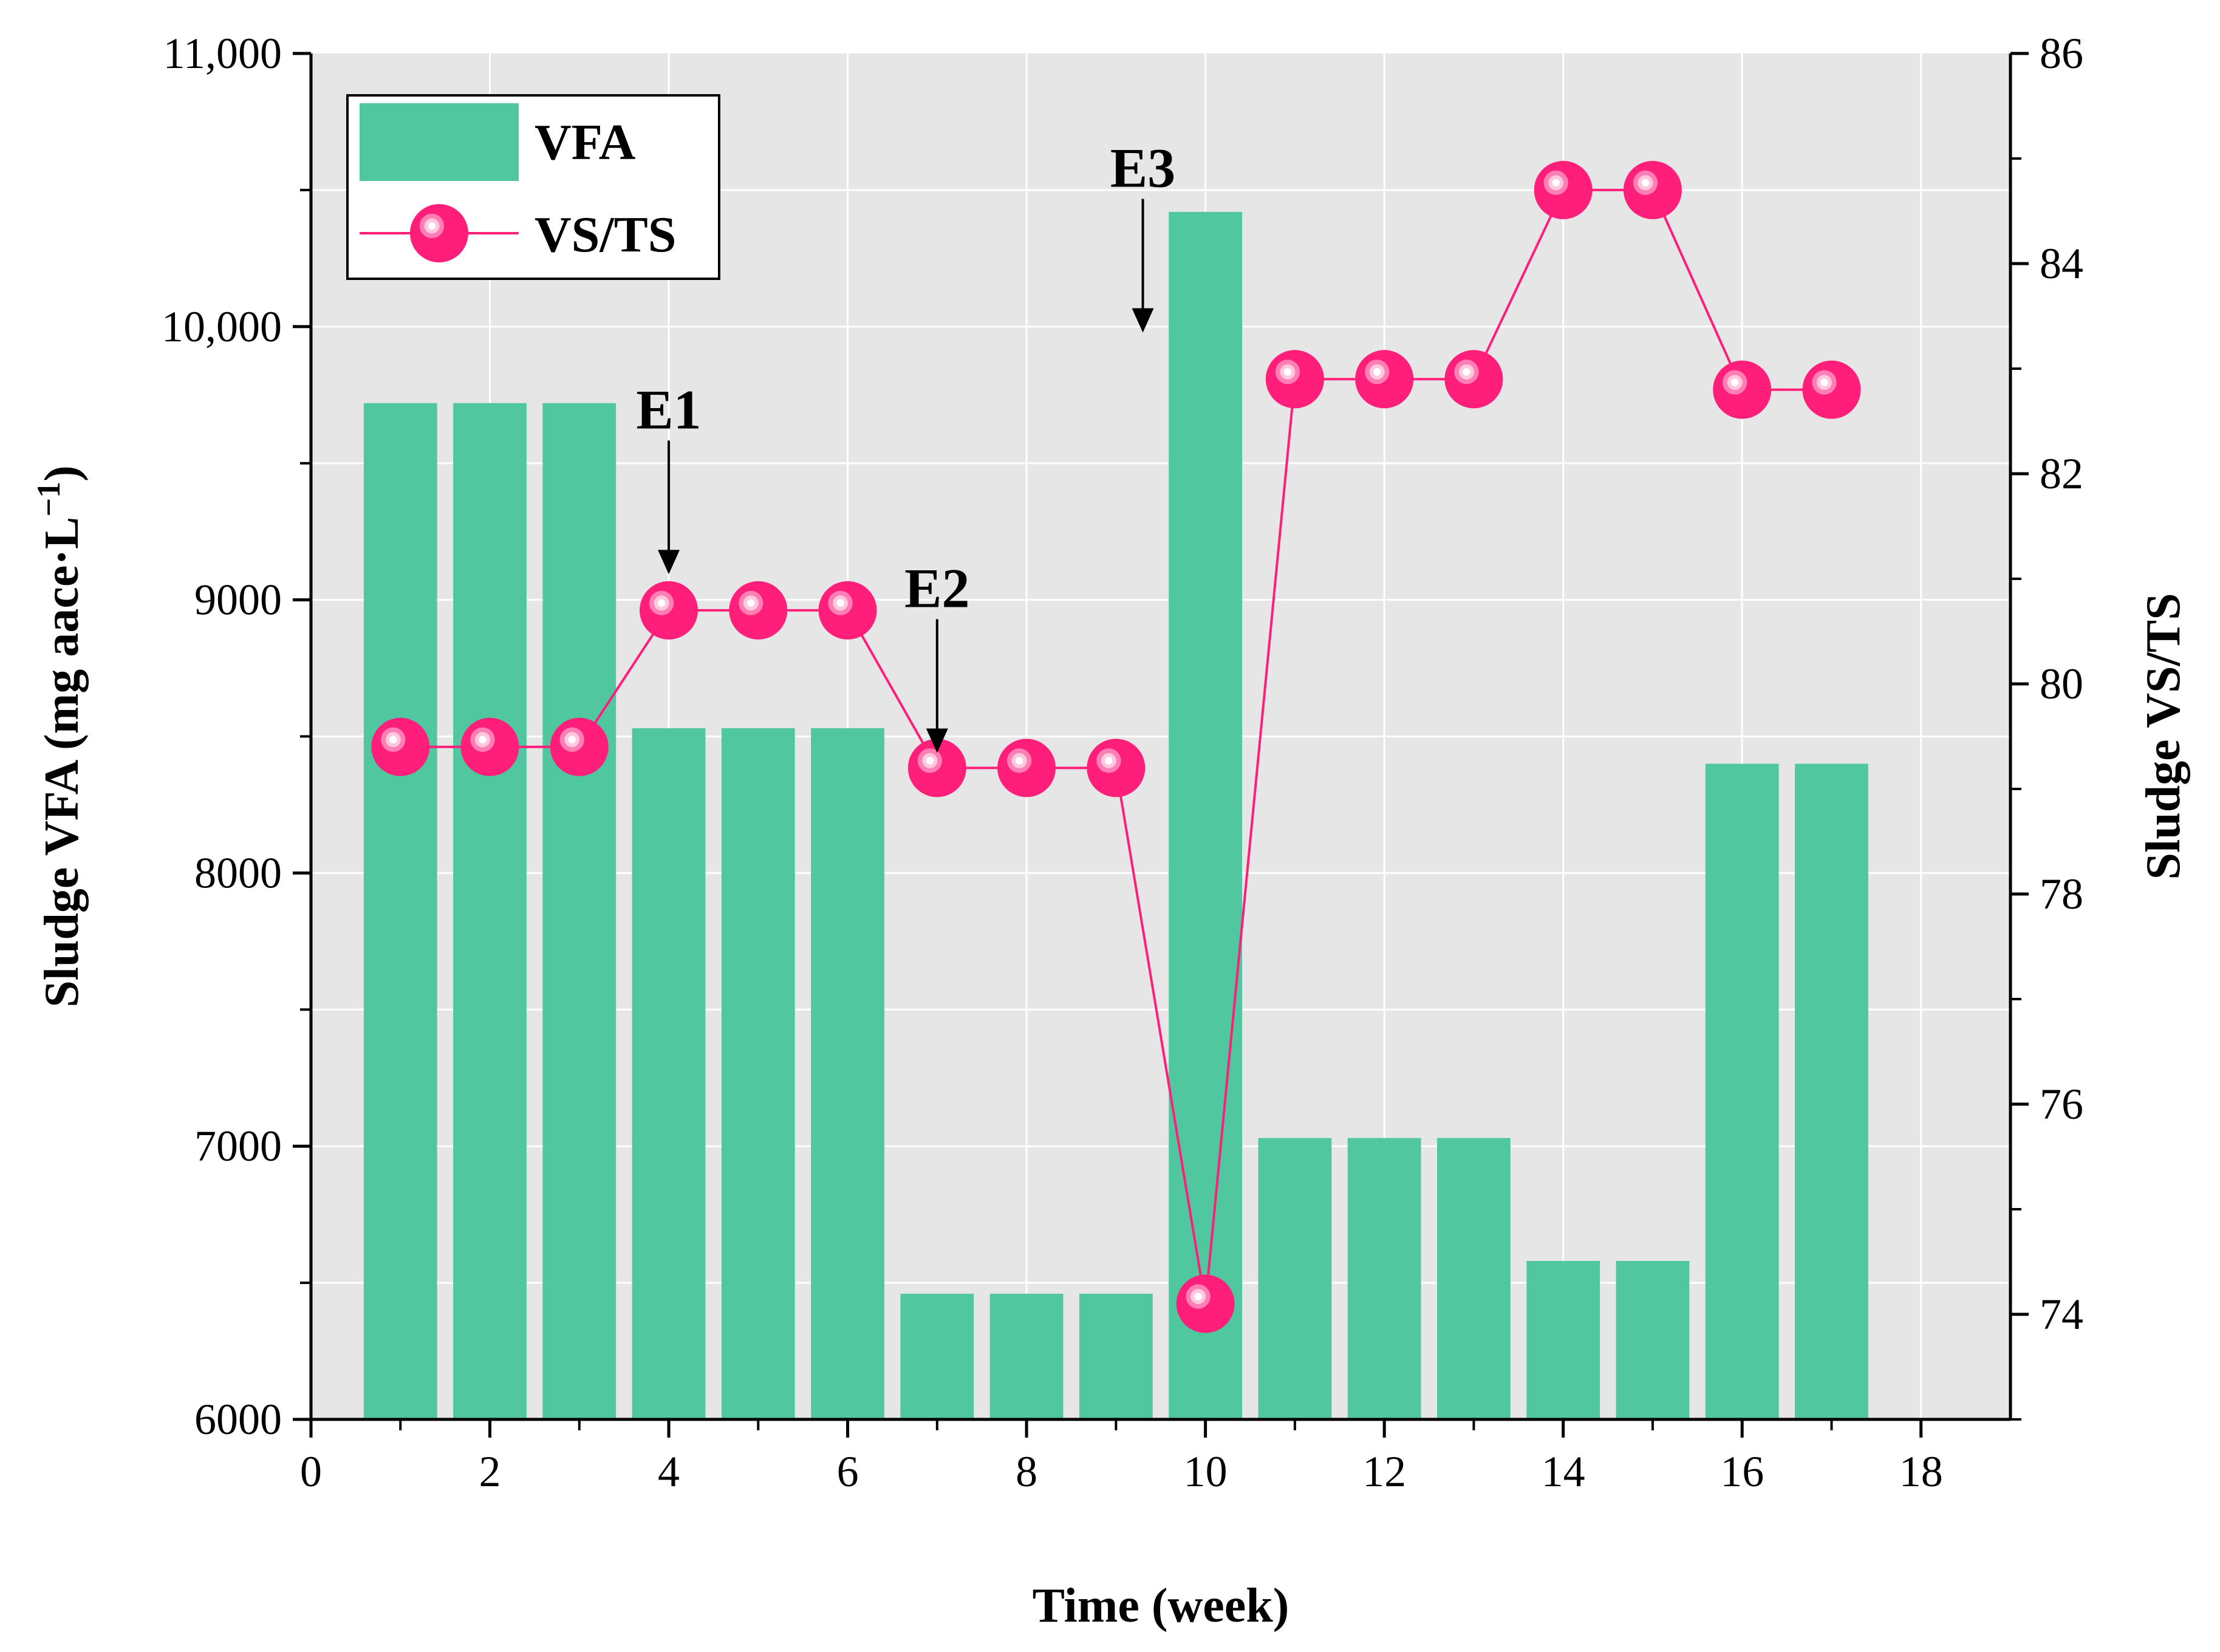 This screenshot has width=2220, height=1652. What do you see at coordinates (62, 473) in the screenshot?
I see `y-axis-title-close: )` at bounding box center [62, 473].